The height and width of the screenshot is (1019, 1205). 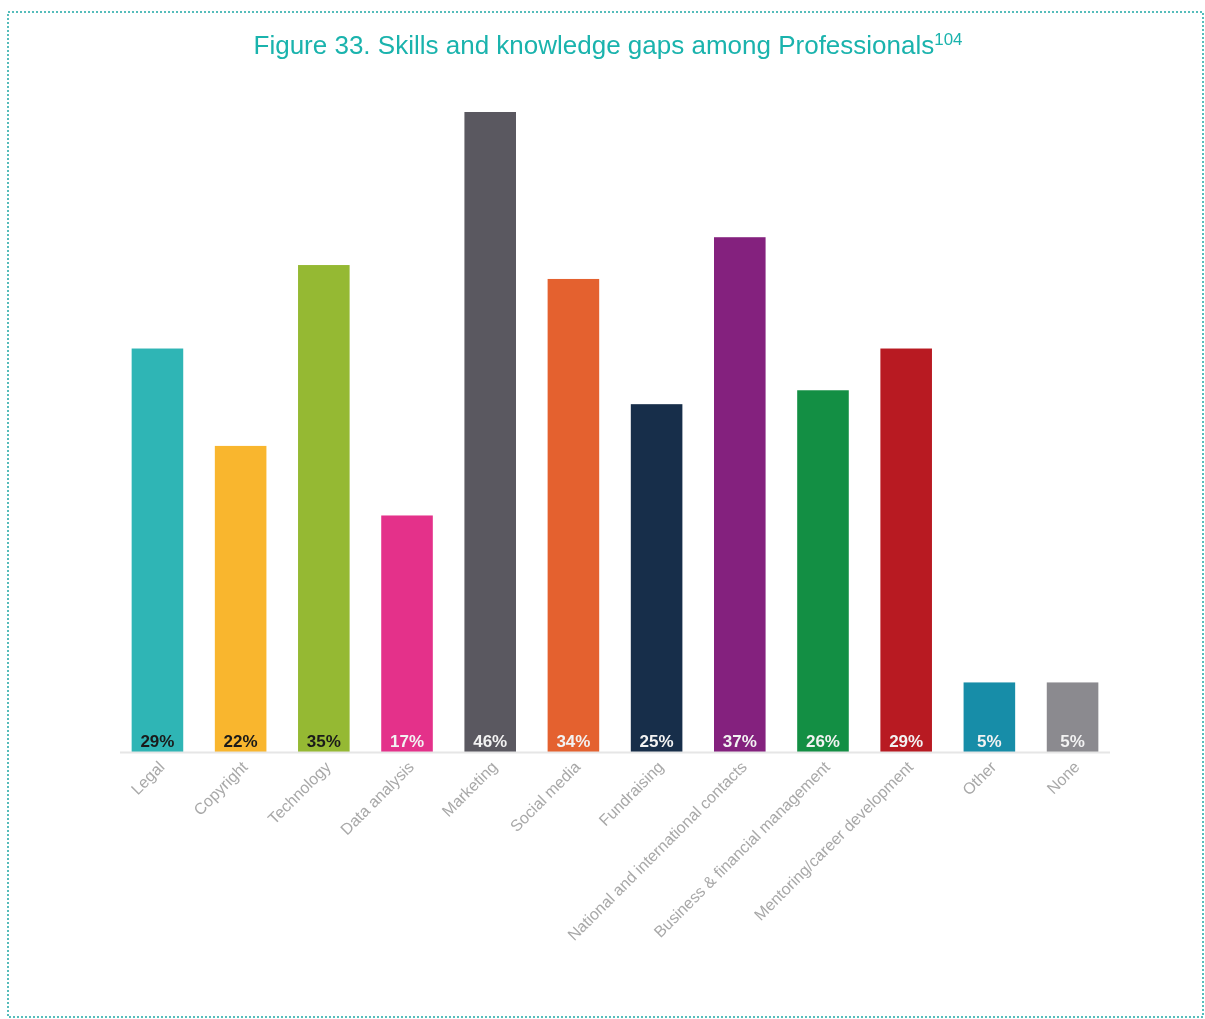 I want to click on chart-title: Figure 33. Skills and knowledge gaps among Professionals$^{104}$, so click(x=608, y=44).